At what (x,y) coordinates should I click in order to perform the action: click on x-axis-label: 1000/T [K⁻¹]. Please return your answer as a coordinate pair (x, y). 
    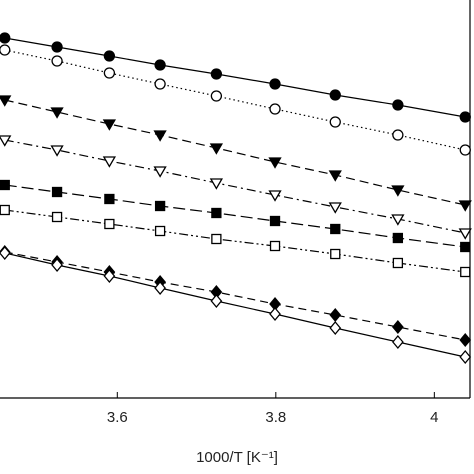
    Looking at the image, I should click on (237, 457).